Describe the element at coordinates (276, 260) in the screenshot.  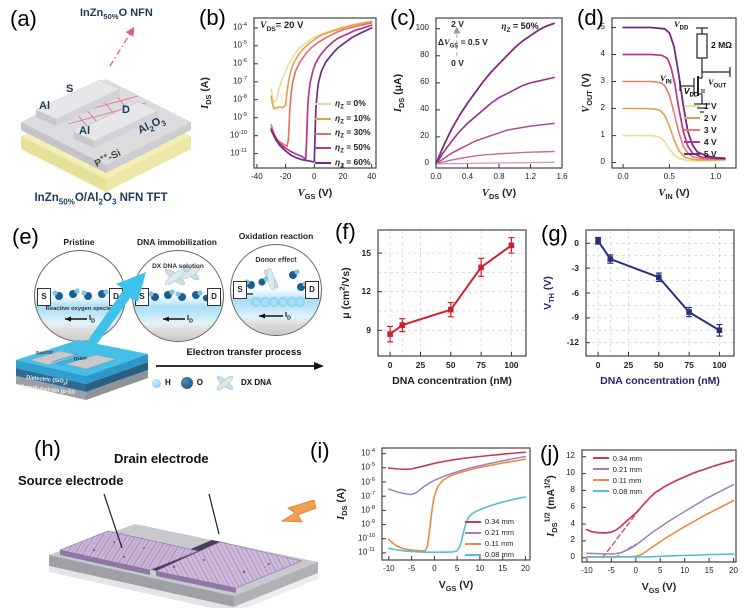
I see `donor-effect-text: Donor effect` at that location.